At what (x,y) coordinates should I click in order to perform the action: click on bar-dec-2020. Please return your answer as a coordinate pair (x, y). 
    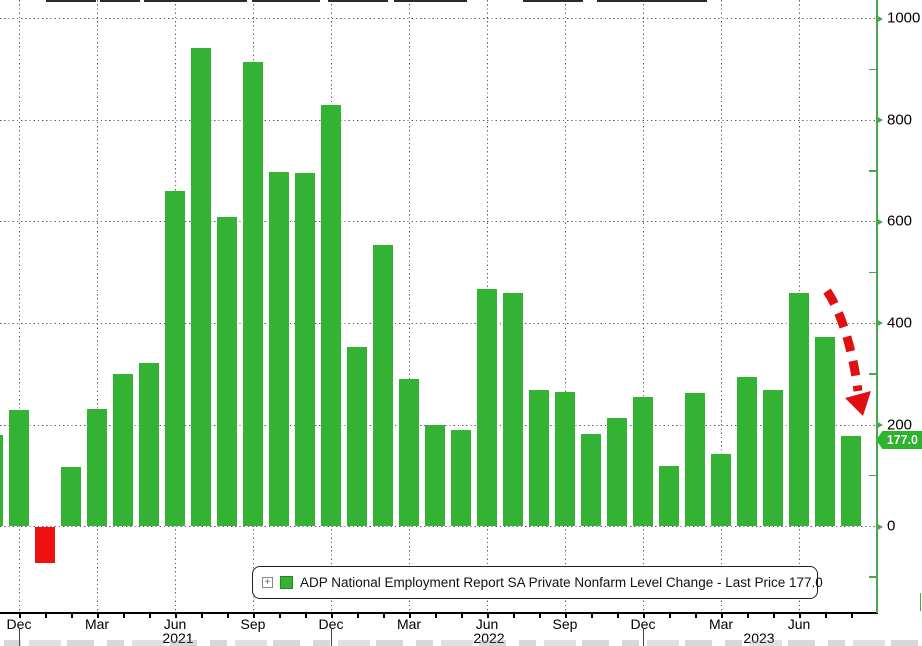
    Looking at the image, I should click on (19, 468).